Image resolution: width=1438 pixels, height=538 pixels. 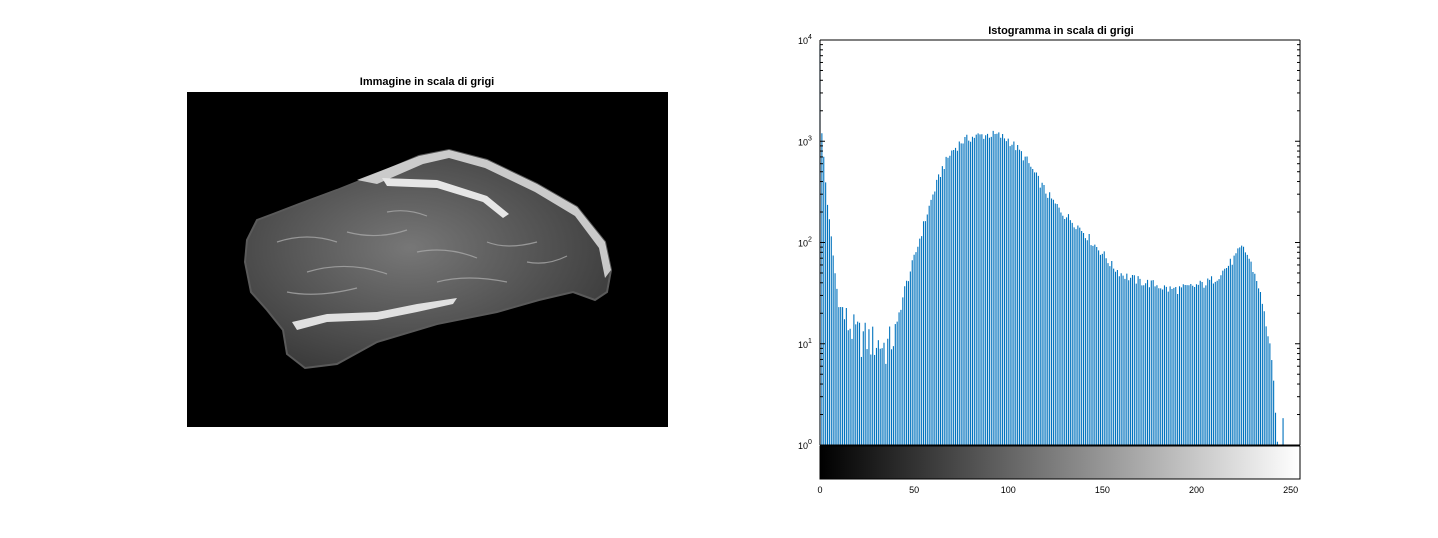 What do you see at coordinates (422, 252) in the screenshot?
I see `marbling` at bounding box center [422, 252].